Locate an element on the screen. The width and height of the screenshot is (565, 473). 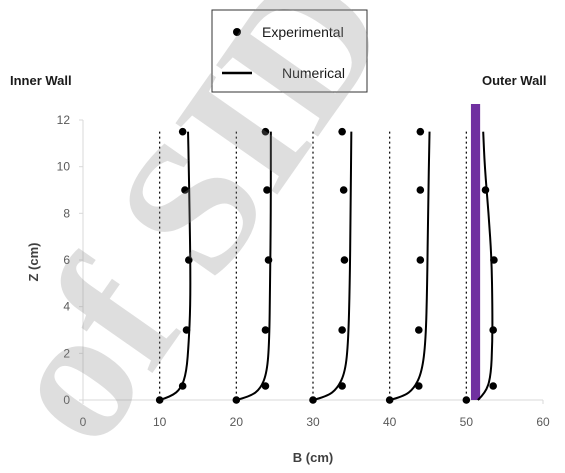
legend-label-numerical: Numerical is located at coordinates (313, 73).